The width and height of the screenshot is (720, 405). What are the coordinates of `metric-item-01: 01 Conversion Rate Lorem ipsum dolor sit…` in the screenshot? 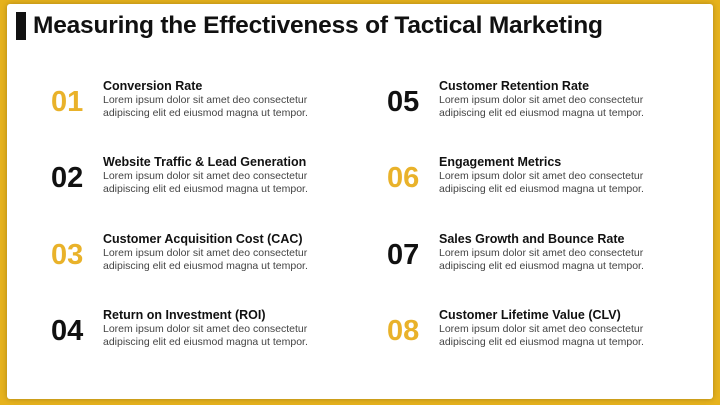 It's located at (201, 104).